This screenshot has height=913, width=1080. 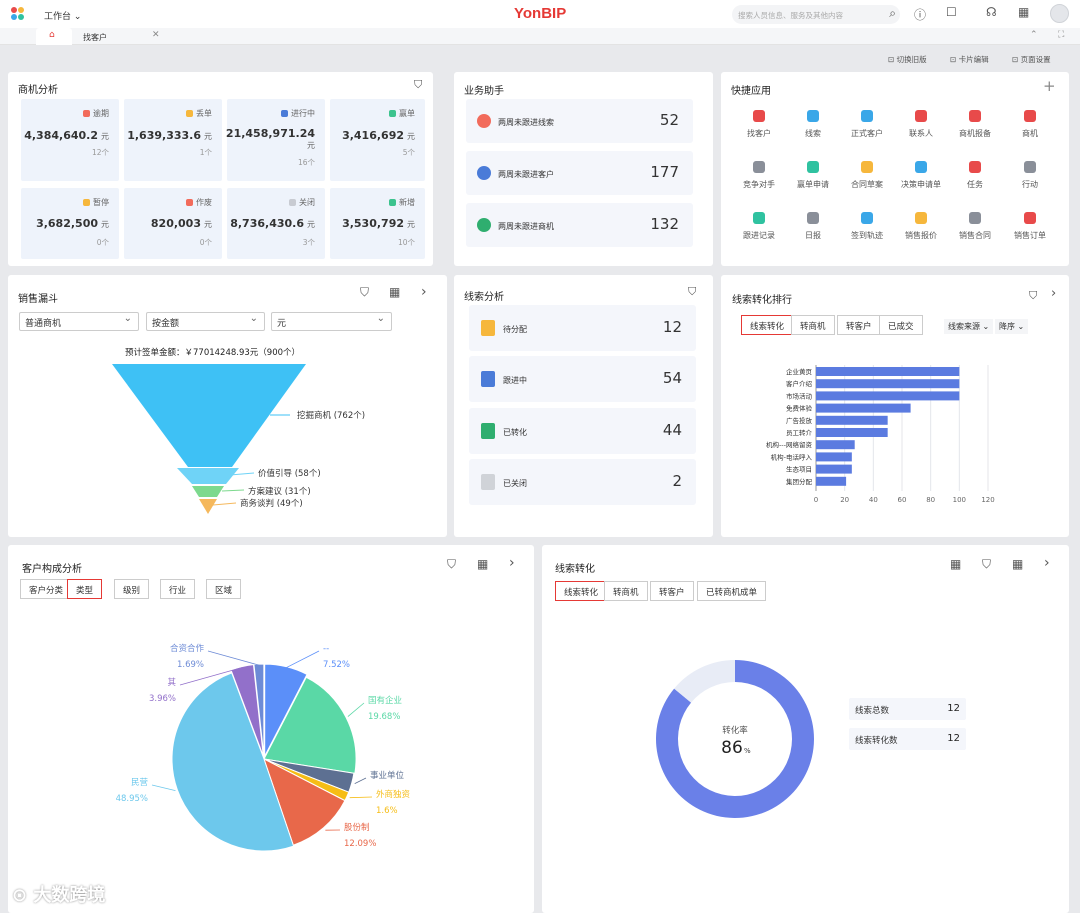 I want to click on opp-tile-3: 赢单 3,416,692 元 5个, so click(x=377, y=140).